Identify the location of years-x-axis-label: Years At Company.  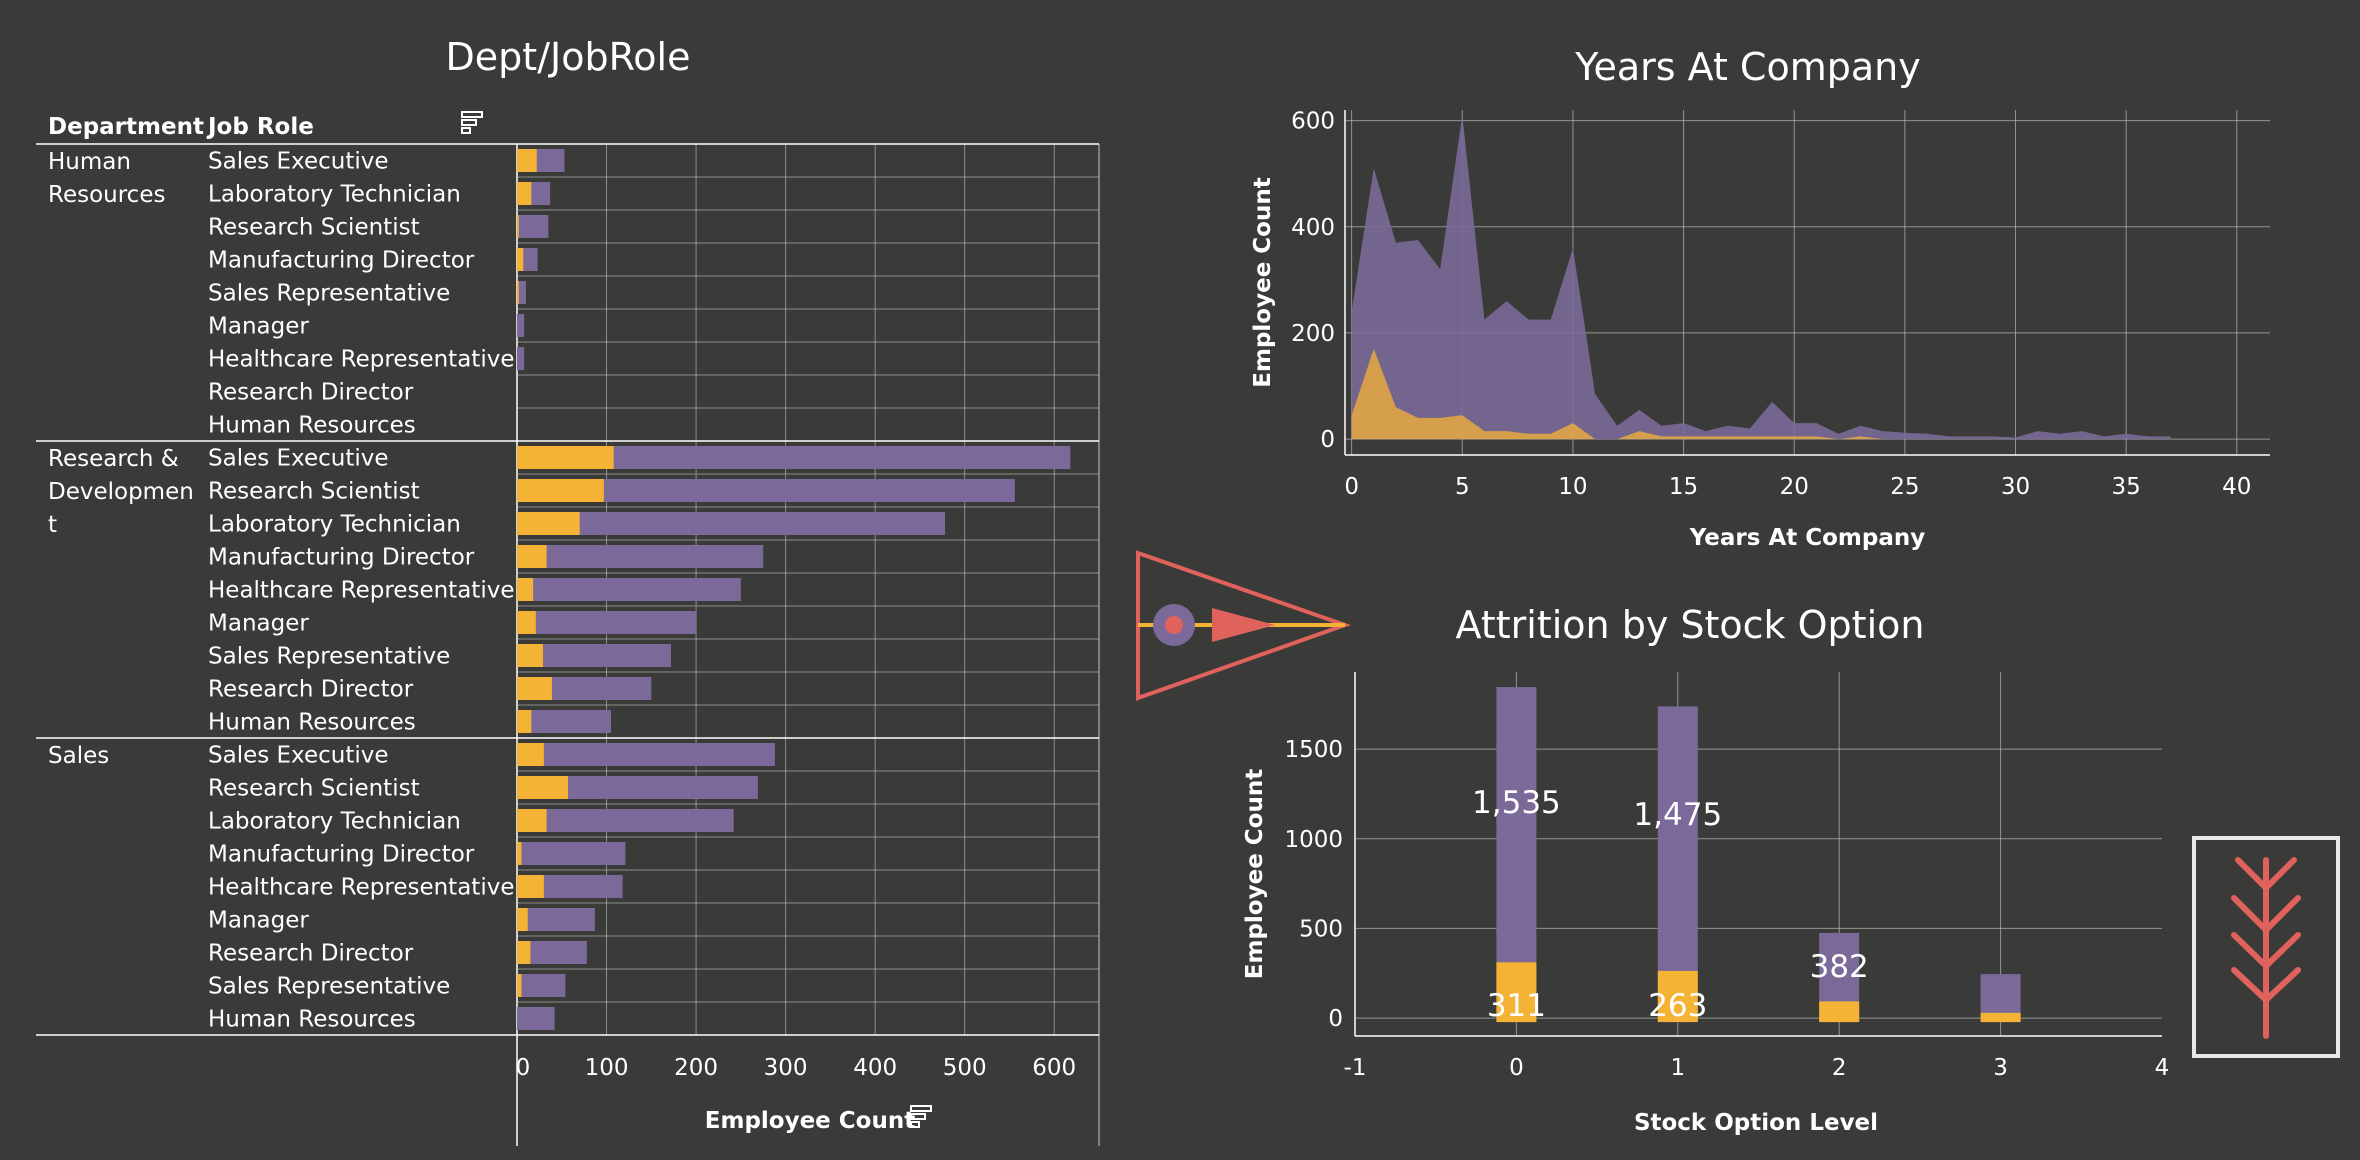
(1807, 538).